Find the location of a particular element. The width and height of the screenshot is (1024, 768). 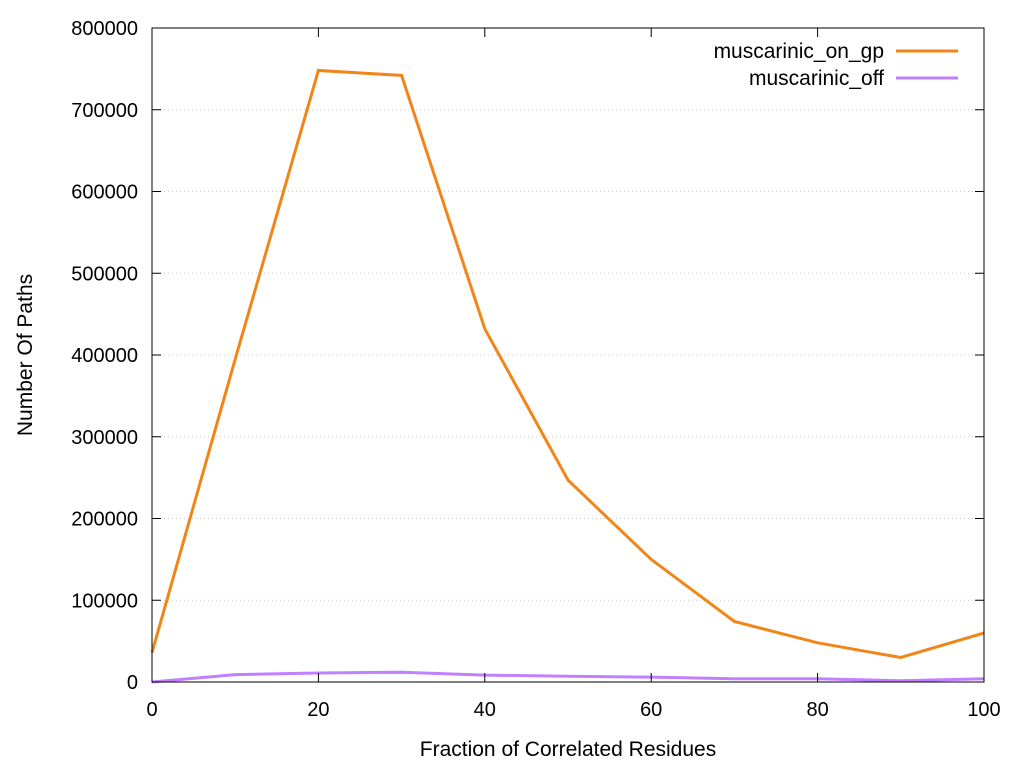

x-tick-label: 20 is located at coordinates (318, 710).